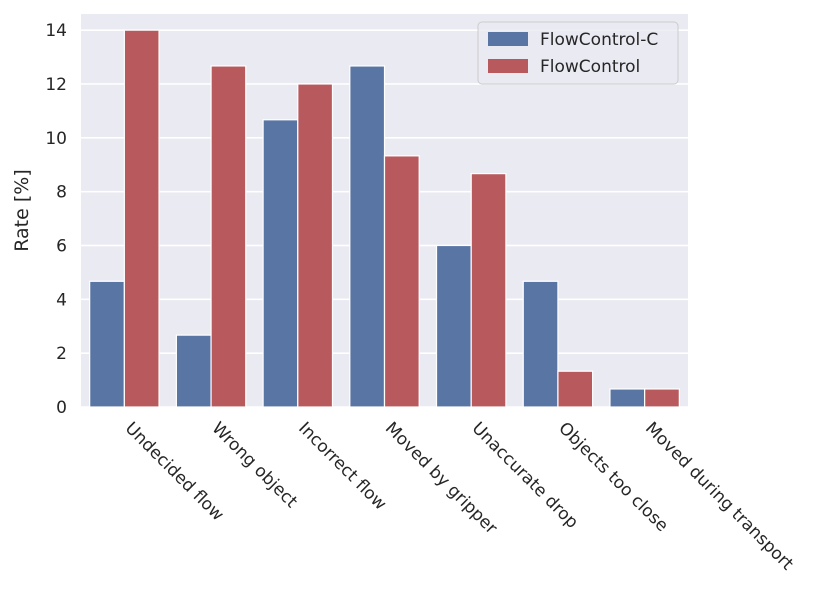 The width and height of the screenshot is (815, 596). I want to click on y-tick-labels: 0 2 4 6 8 10 12 14, so click(56, 219).